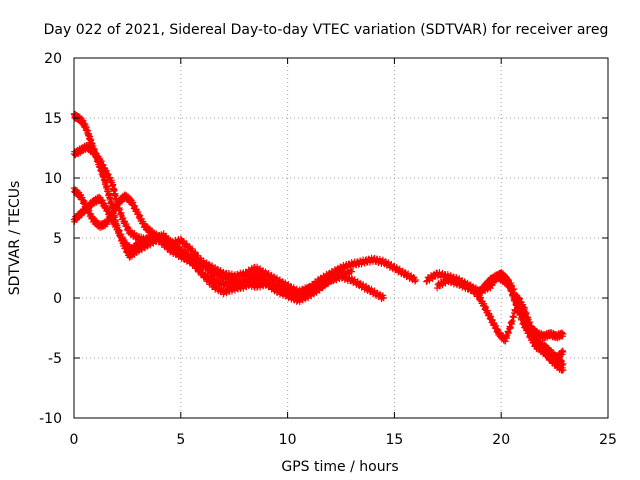 Image resolution: width=640 pixels, height=480 pixels. I want to click on y-tick-label: -10, so click(50, 419).